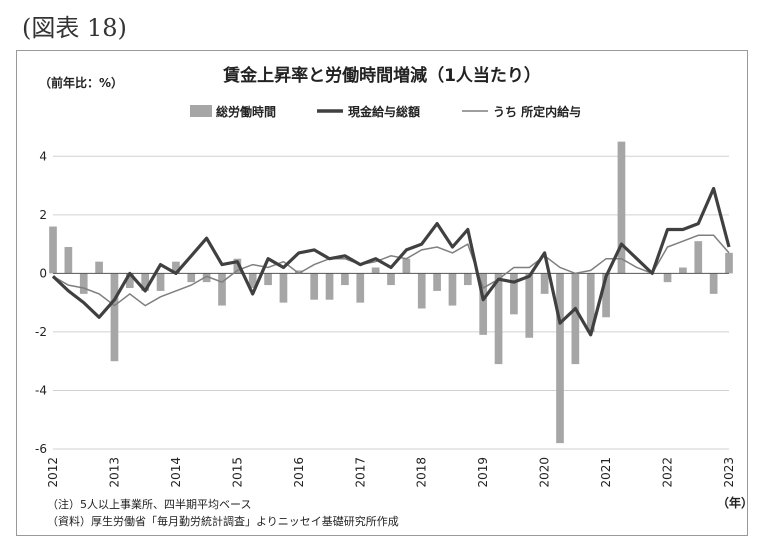 Image resolution: width=758 pixels, height=544 pixels. Describe the element at coordinates (223, 521) in the screenshot. I see `source-line: （資料）厚生労働省「毎月勤労統計調査」よりニッセイ基礎研究所作成` at that location.